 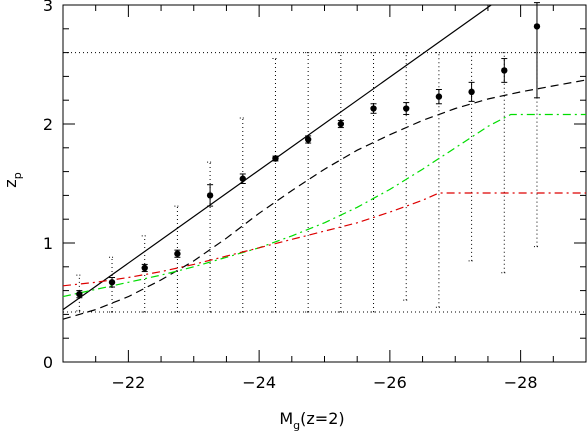 I want to click on x-axis-label: Mg(z=2), so click(x=311, y=420).